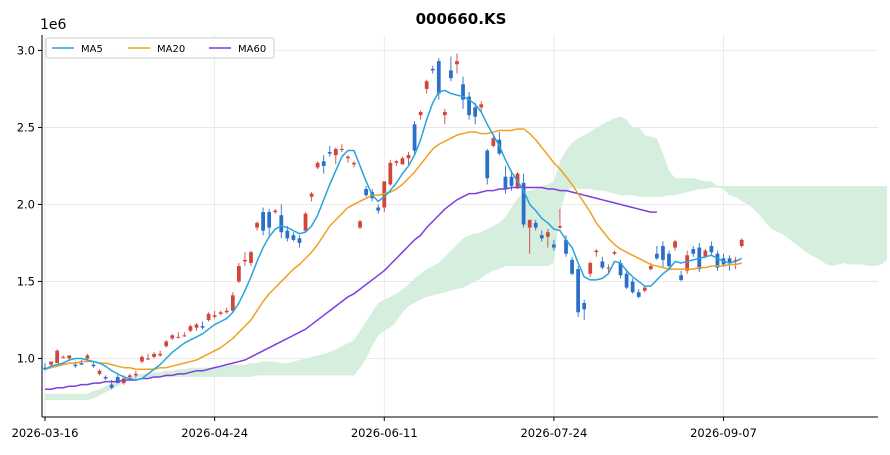 The width and height of the screenshot is (890, 455). I want to click on y-tick-label: 2.5, so click(26, 127).